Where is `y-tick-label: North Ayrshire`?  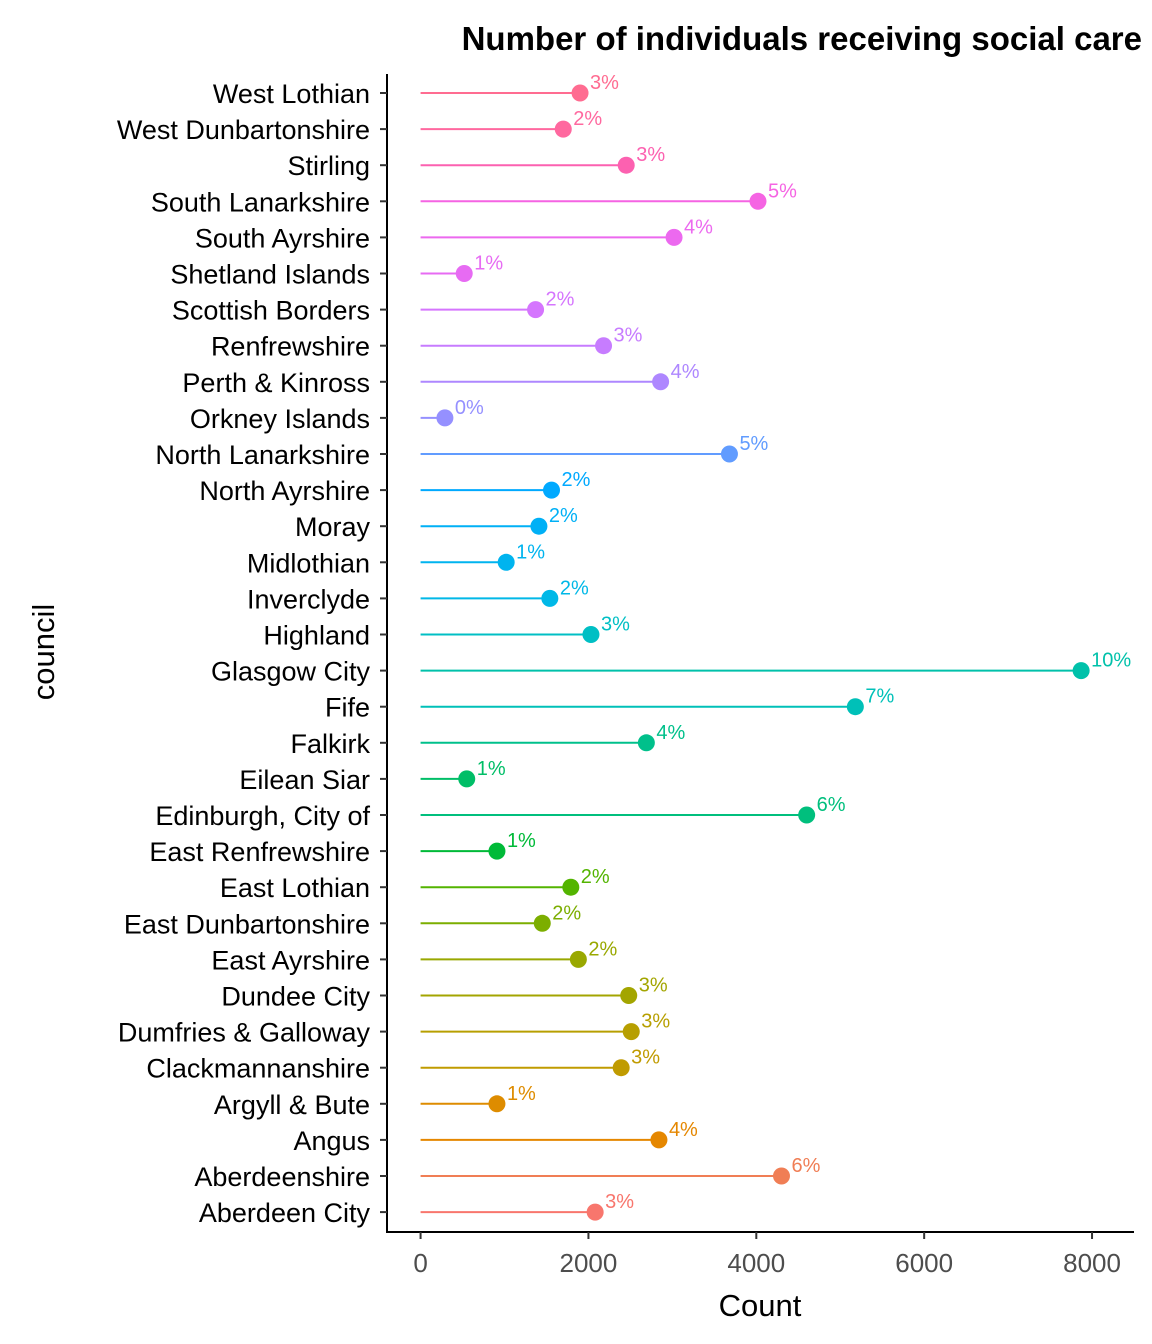 y-tick-label: North Ayrshire is located at coordinates (284, 491).